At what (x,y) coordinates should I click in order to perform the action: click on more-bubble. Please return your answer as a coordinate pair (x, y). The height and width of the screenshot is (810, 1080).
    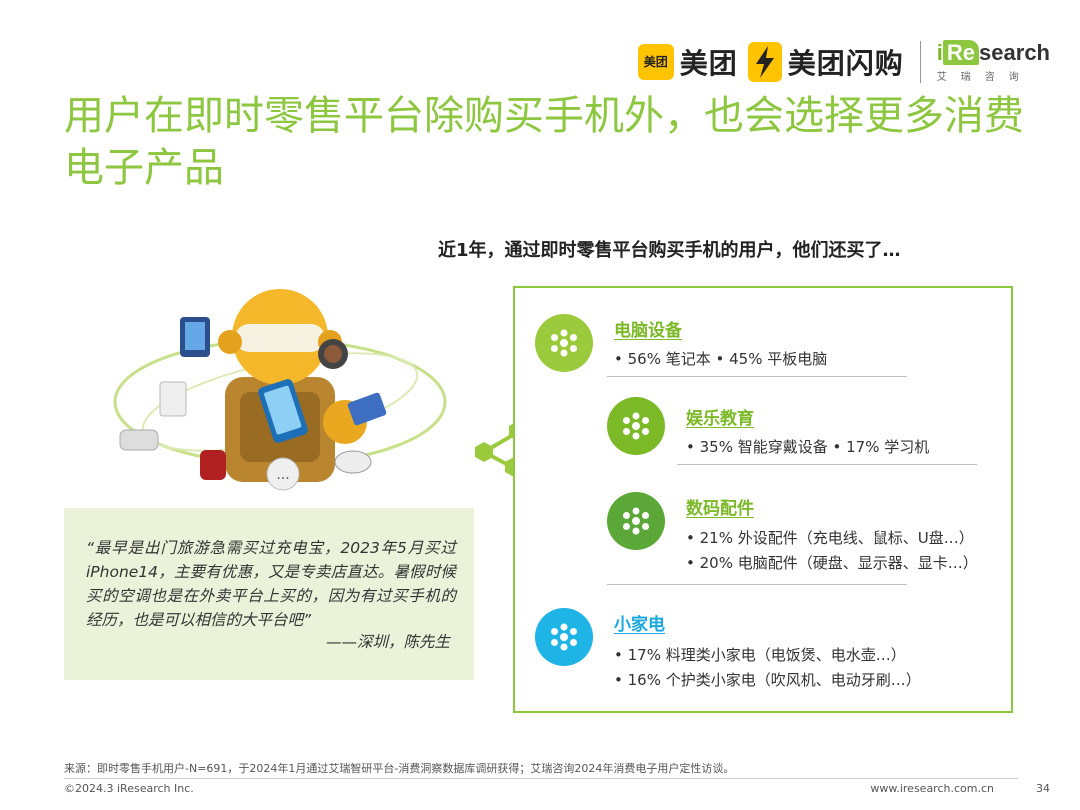
    Looking at the image, I should click on (283, 474).